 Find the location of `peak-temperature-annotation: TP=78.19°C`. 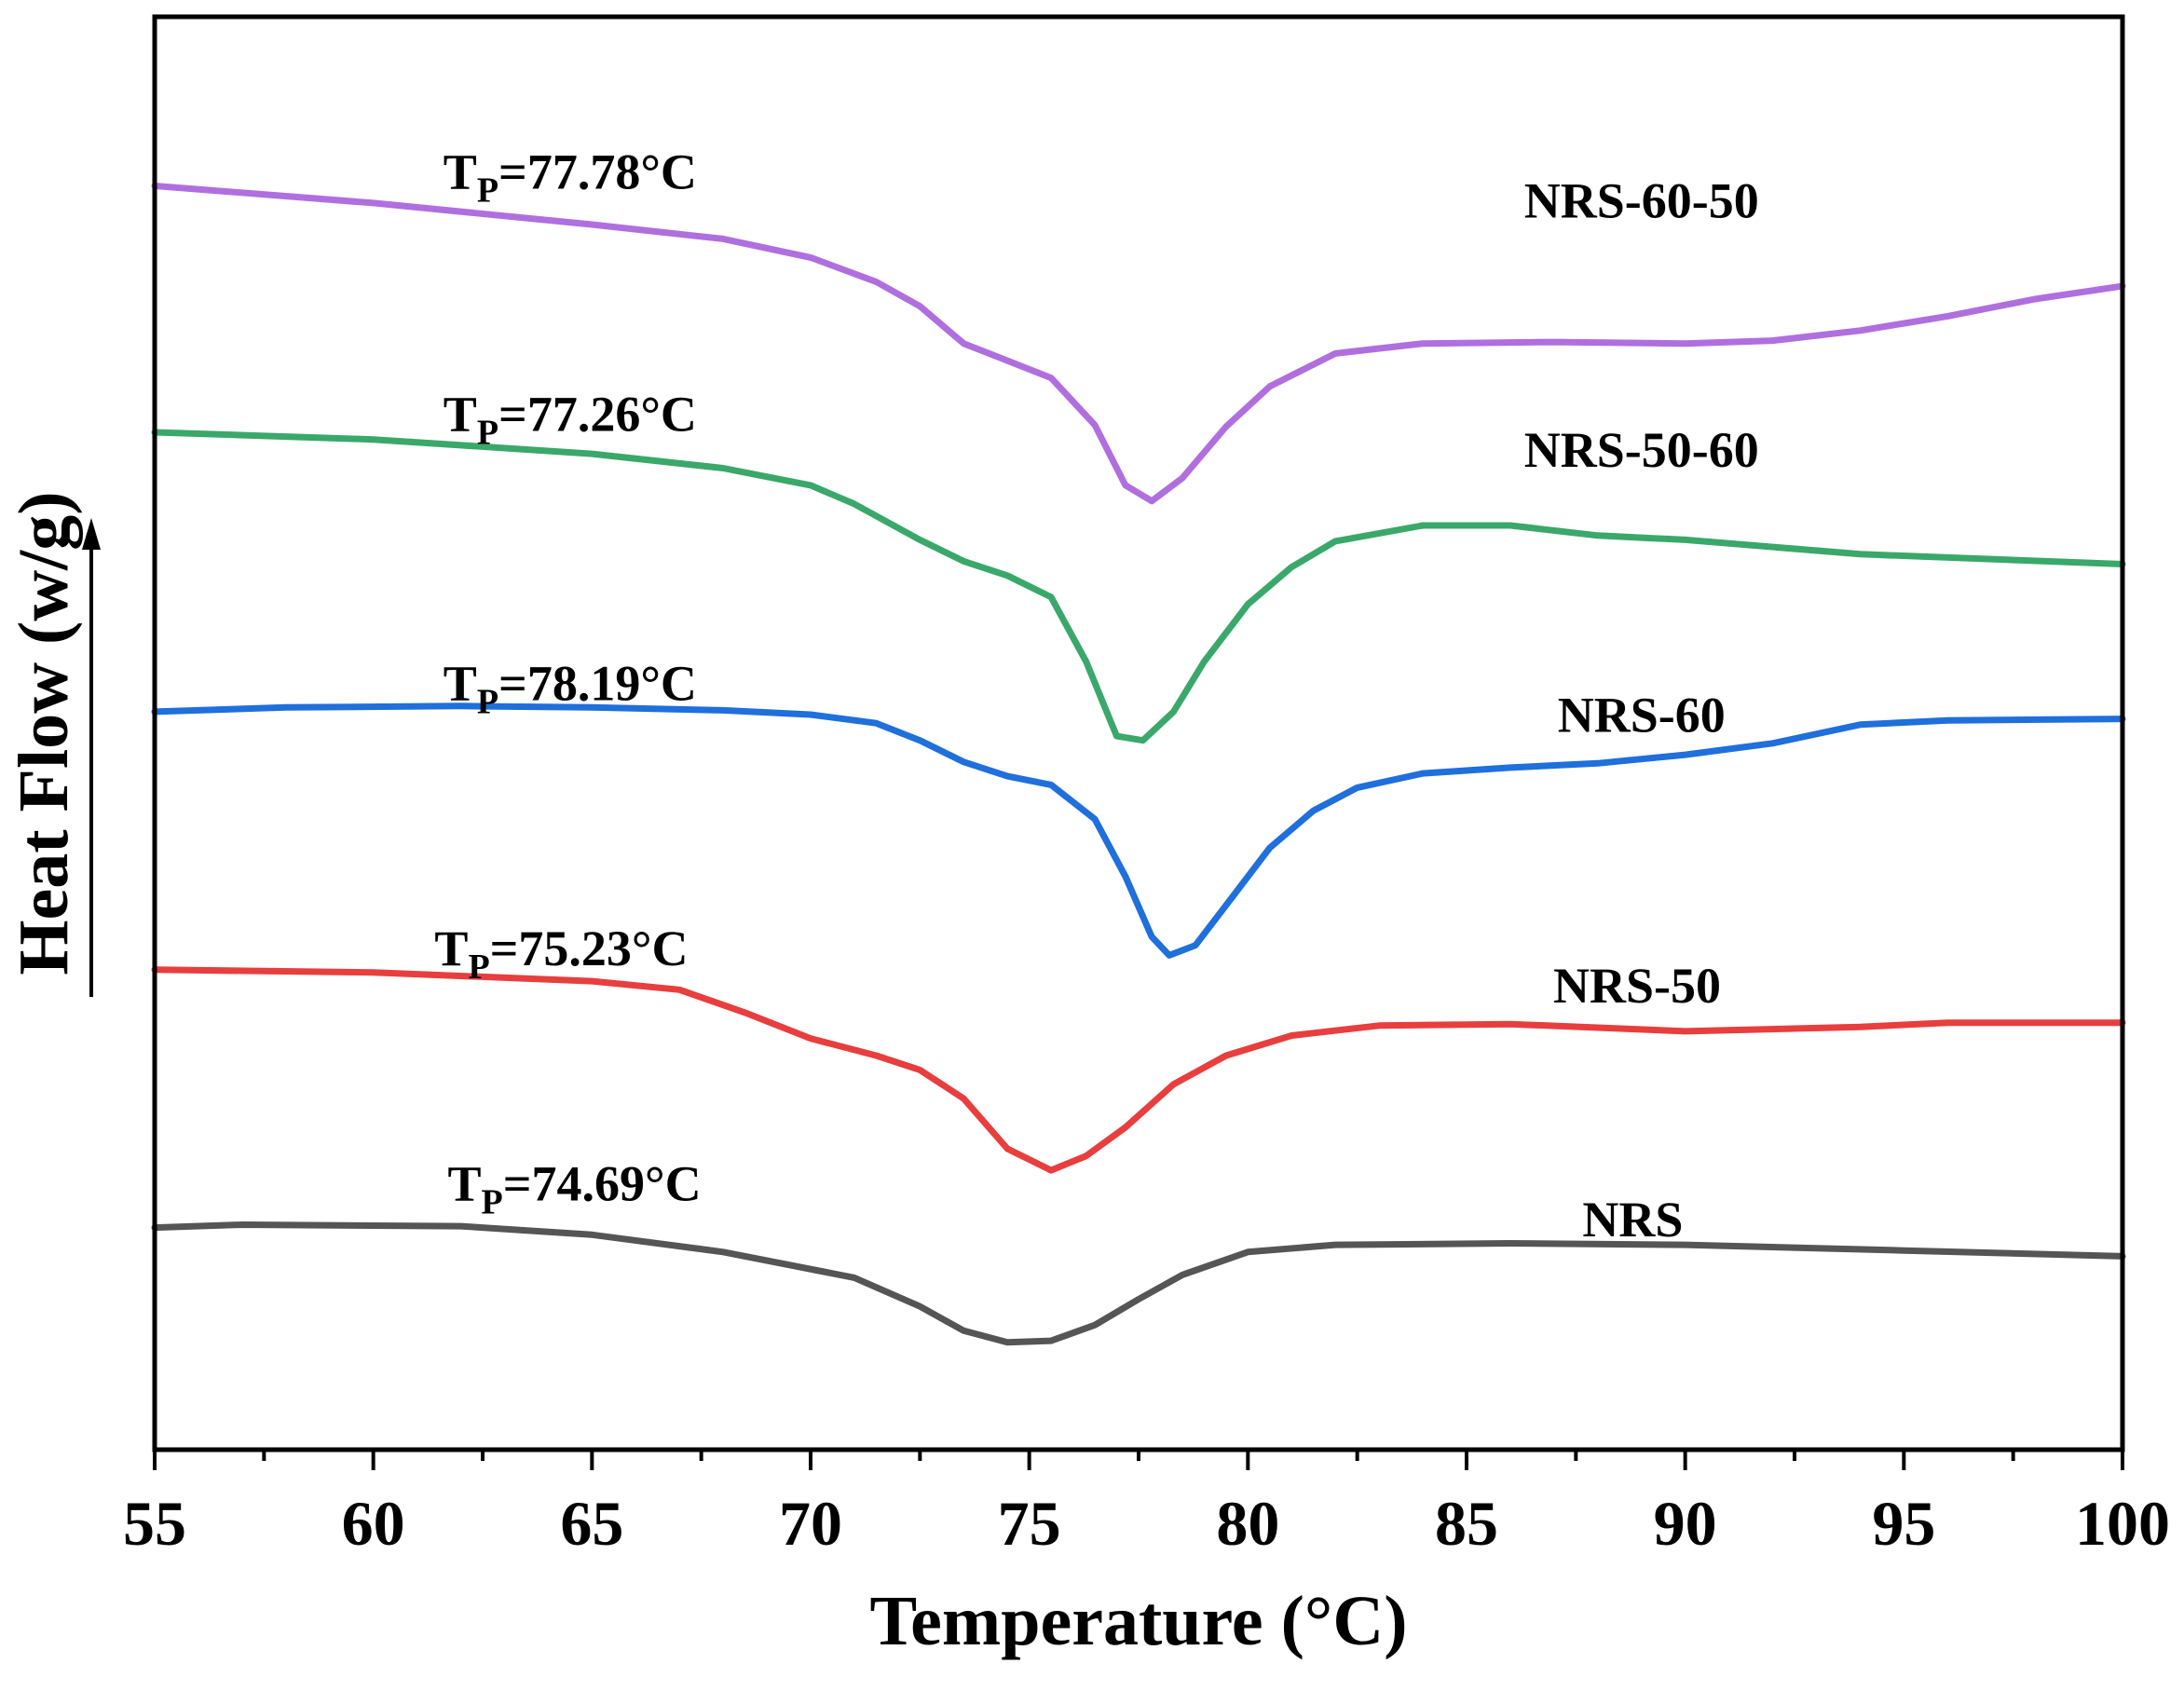

peak-temperature-annotation: TP=78.19°C is located at coordinates (570, 689).